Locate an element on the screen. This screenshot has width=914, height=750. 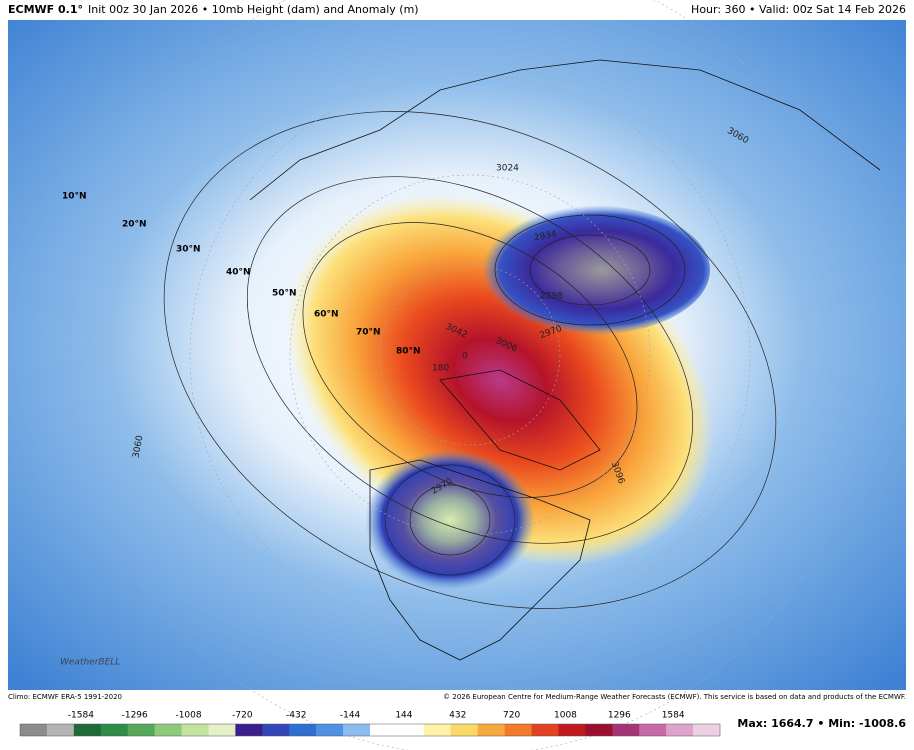
colorbar-label: 1296 is located at coordinates (619, 716).